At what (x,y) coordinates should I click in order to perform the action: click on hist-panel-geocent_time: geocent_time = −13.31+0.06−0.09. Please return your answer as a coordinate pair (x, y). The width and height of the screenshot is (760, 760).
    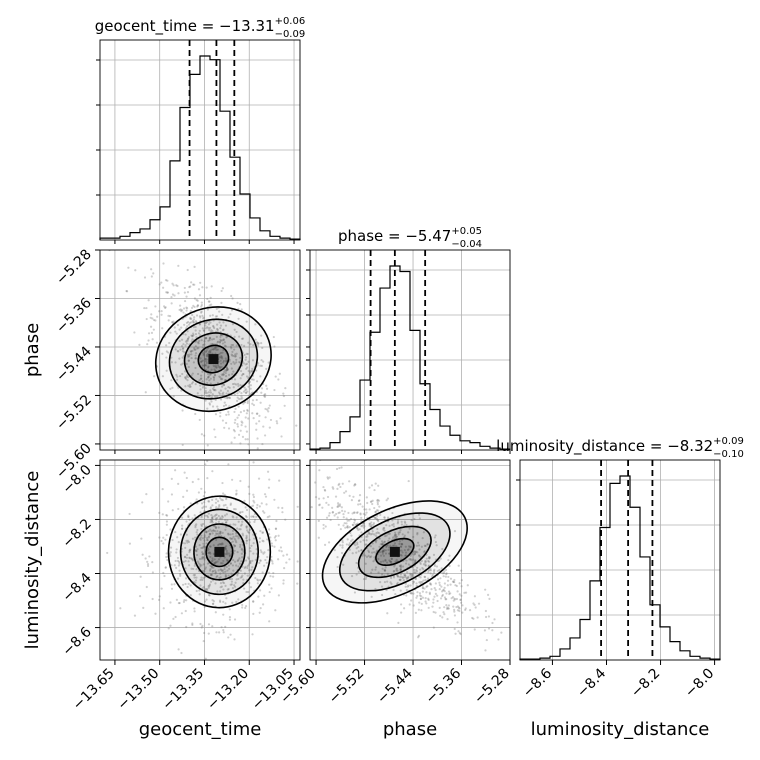
    Looking at the image, I should click on (200, 128).